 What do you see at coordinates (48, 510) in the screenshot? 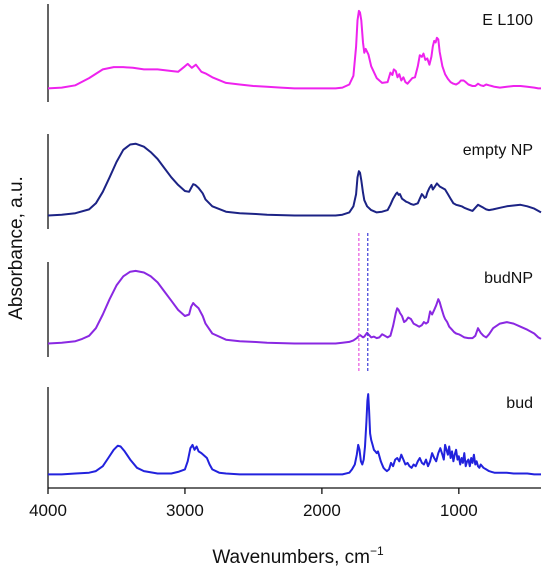
I see `x-tick-label: 4000` at bounding box center [48, 510].